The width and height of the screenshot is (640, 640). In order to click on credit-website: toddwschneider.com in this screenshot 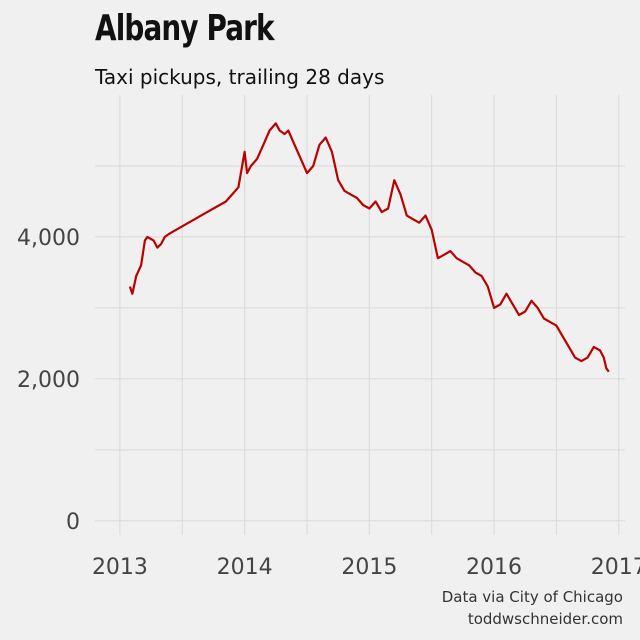, I will do `click(545, 619)`.